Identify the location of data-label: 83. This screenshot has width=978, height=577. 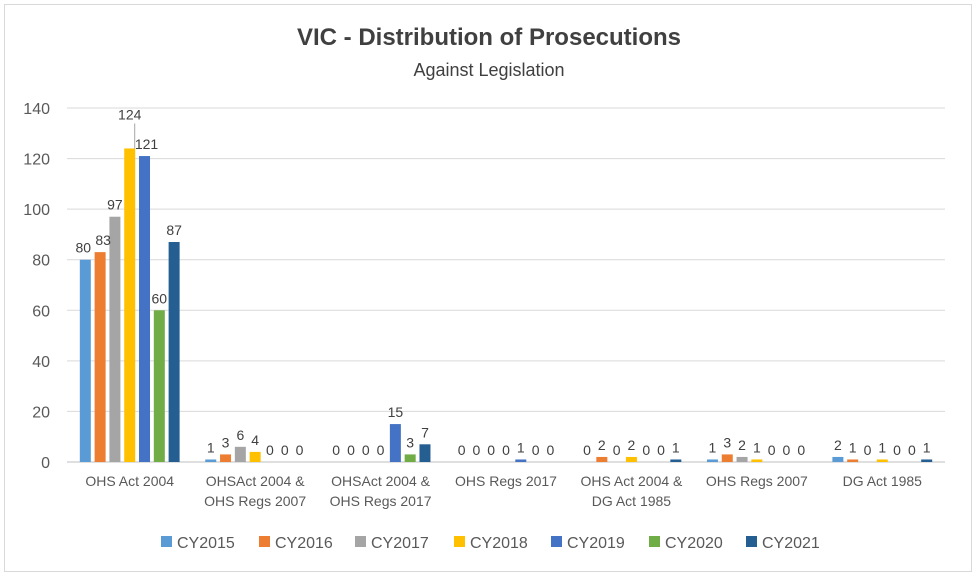
(103, 240).